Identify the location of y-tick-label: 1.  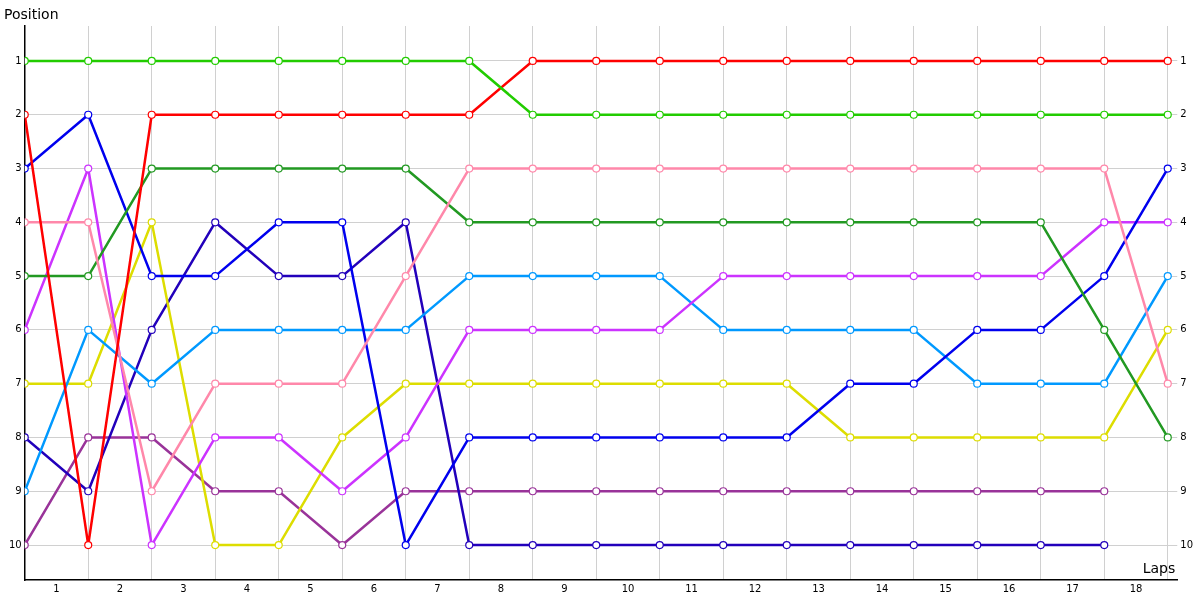
(18, 60).